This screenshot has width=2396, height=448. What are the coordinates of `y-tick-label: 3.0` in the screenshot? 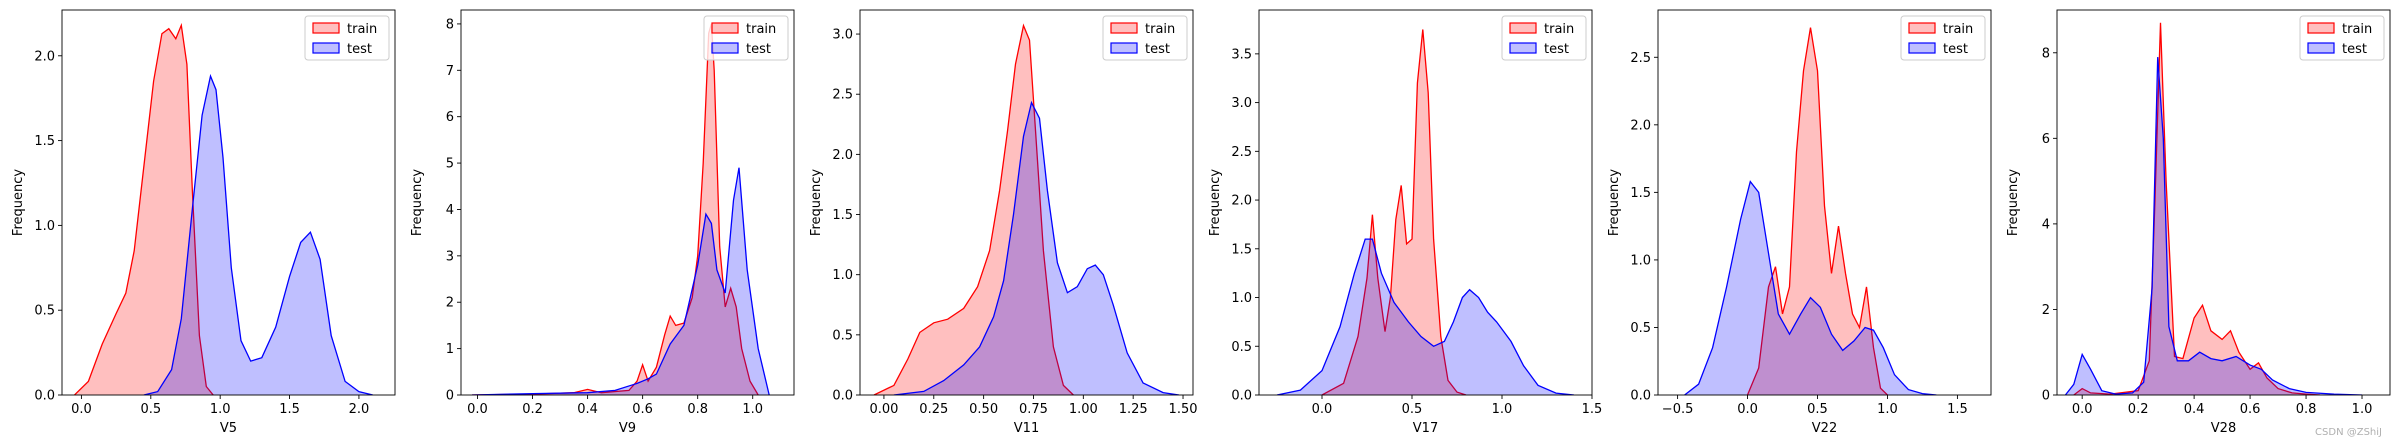 It's located at (842, 35).